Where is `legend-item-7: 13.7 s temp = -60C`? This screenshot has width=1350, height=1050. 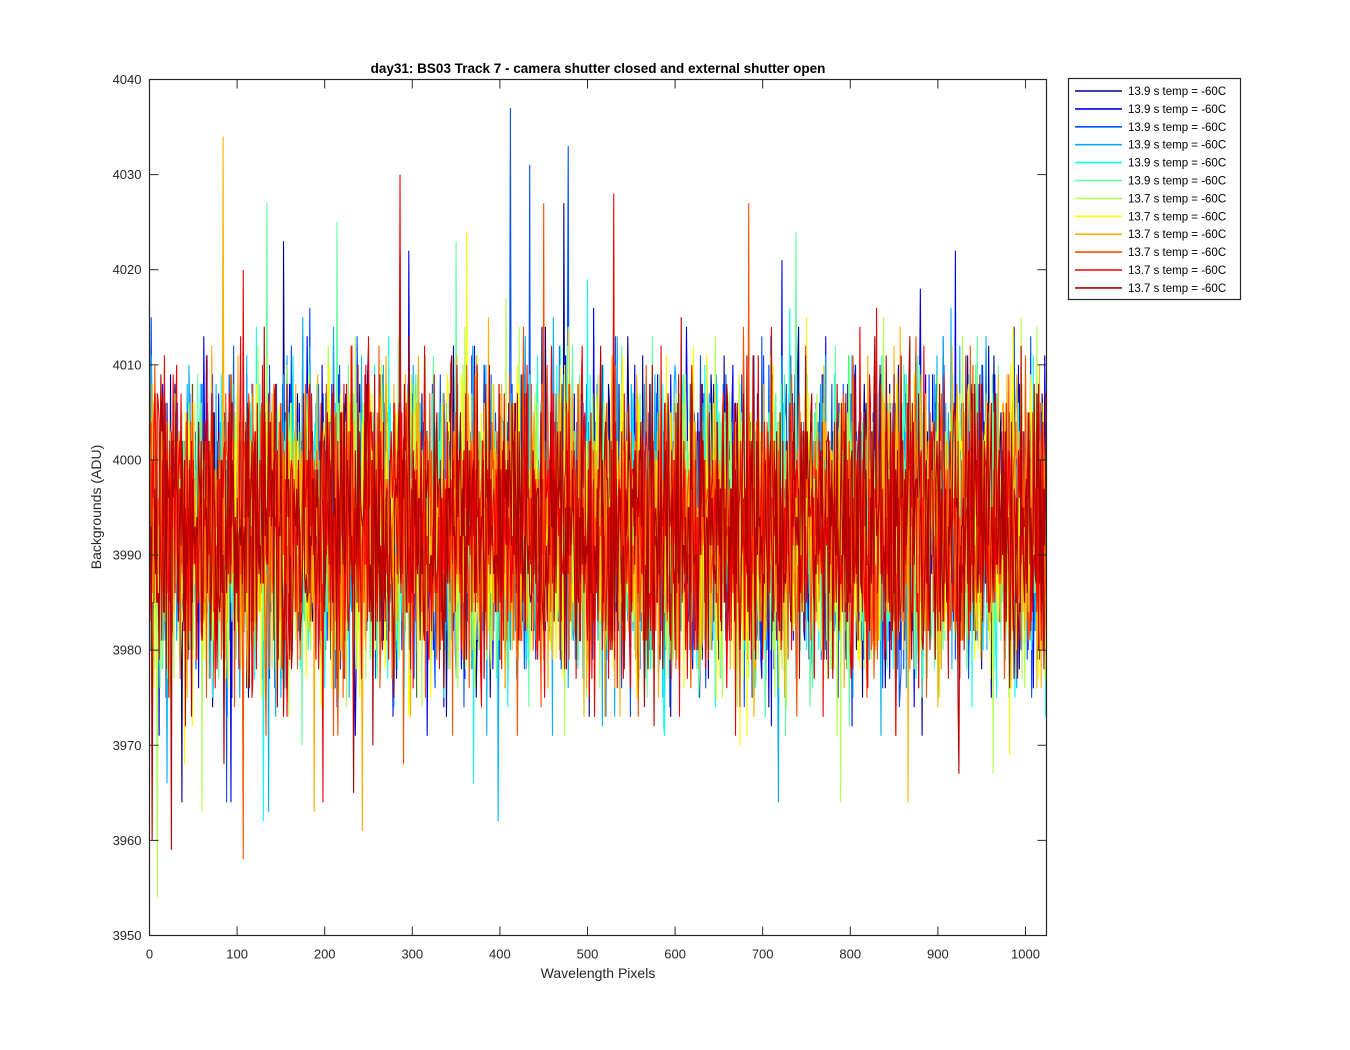 legend-item-7: 13.7 s temp = -60C is located at coordinates (1150, 199).